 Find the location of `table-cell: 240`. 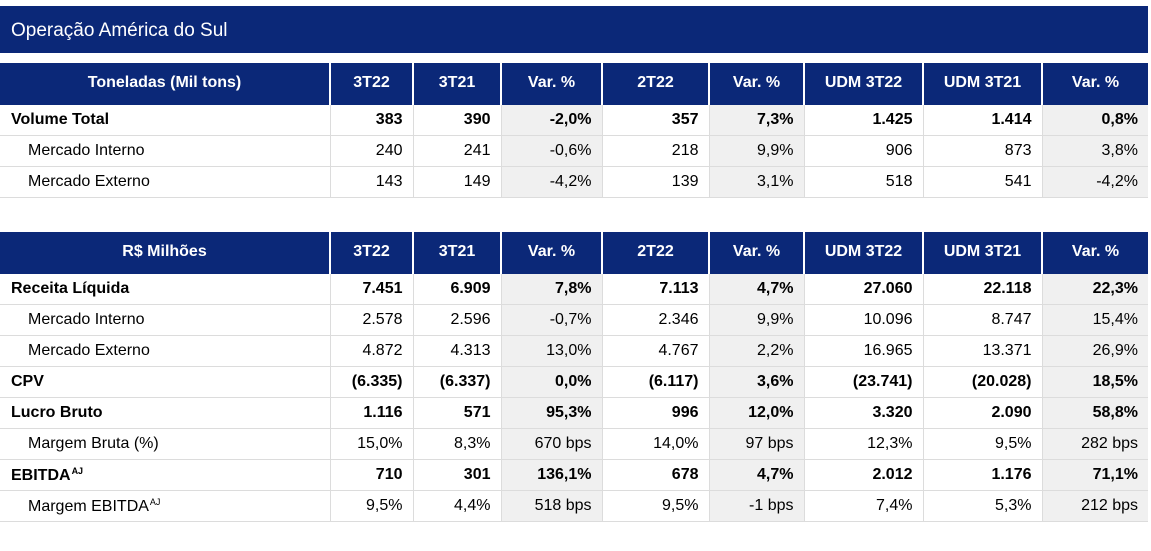

table-cell: 240 is located at coordinates (371, 151).